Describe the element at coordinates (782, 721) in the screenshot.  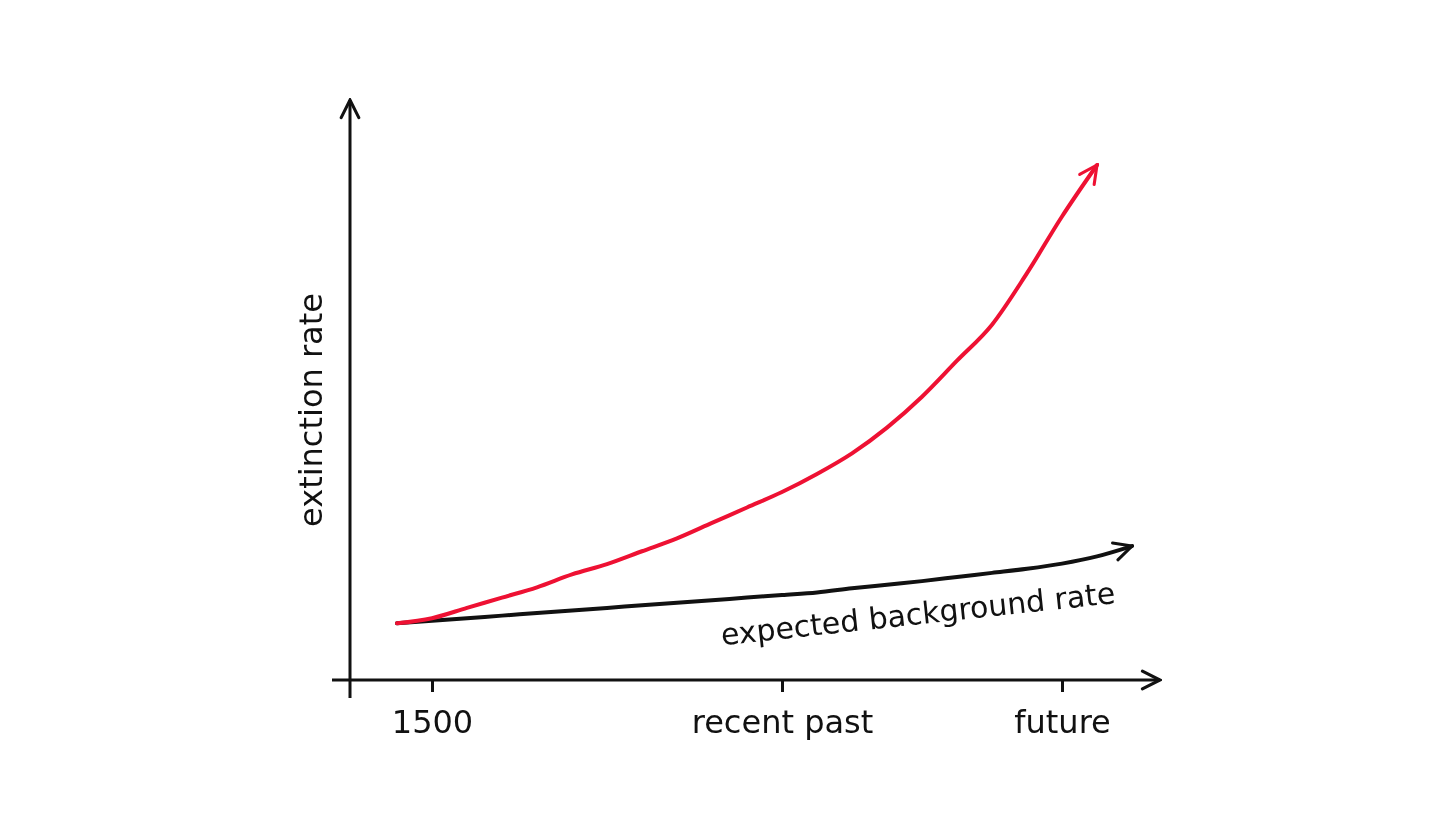
I see `x-tick-label: recent past` at that location.